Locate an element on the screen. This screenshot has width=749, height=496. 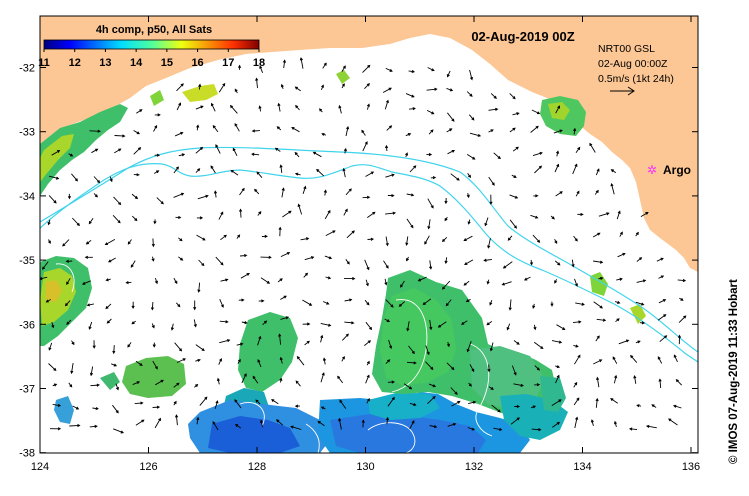
map-title: 02-Aug-2019 00Z is located at coordinates (522, 36).